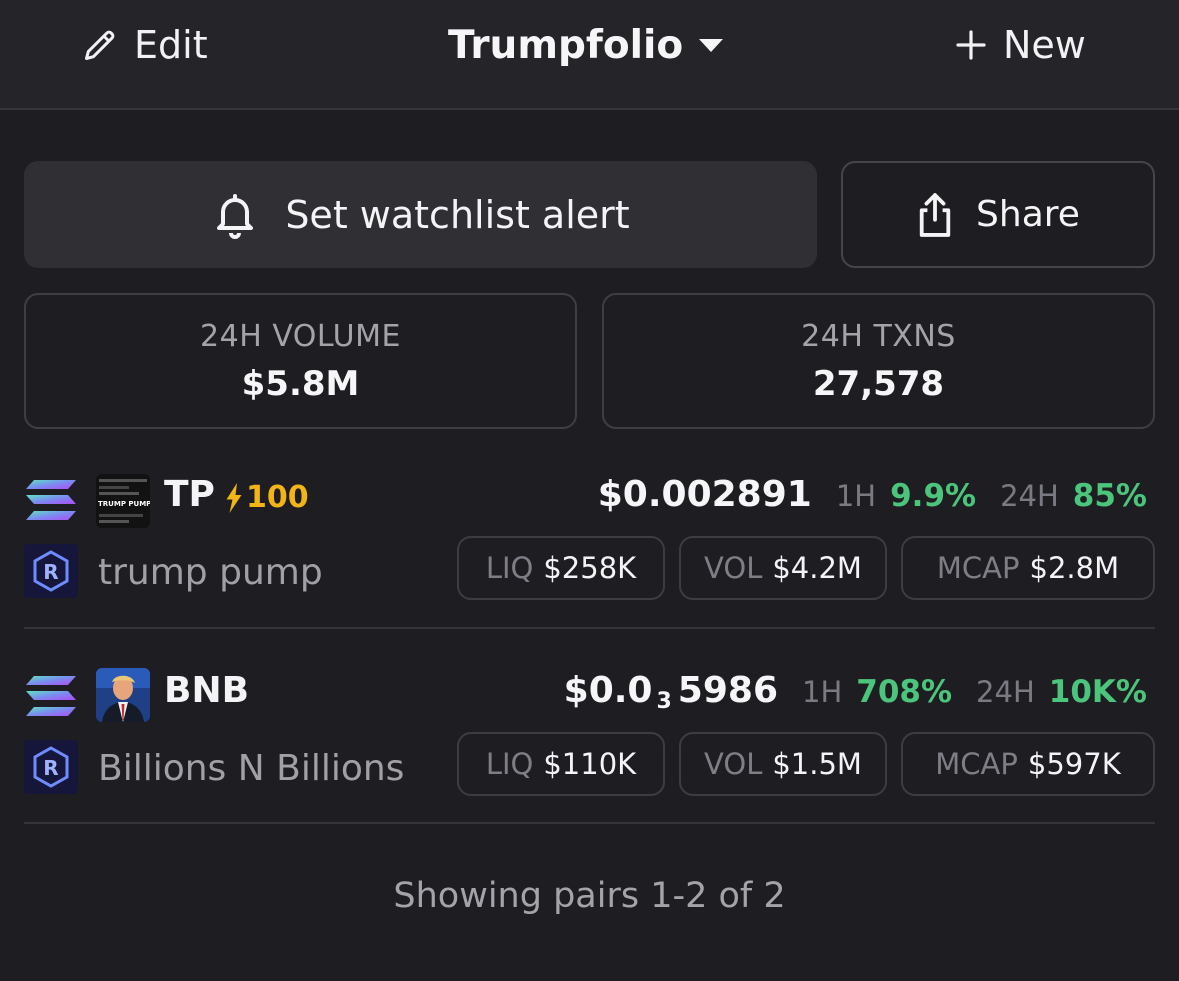  Describe the element at coordinates (1044, 45) in the screenshot. I see `new-label: New` at that location.